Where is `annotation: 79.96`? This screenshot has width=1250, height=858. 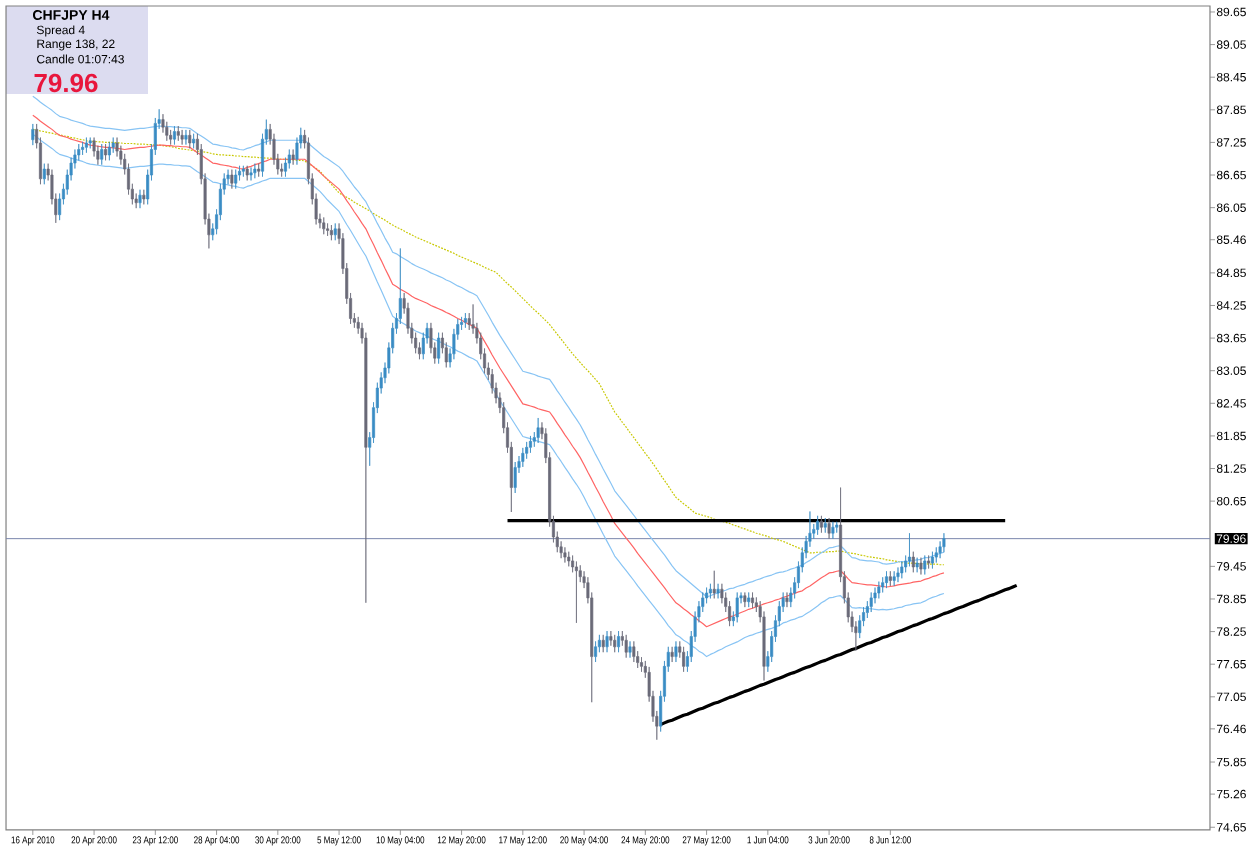
annotation: 79.96 is located at coordinates (66, 83).